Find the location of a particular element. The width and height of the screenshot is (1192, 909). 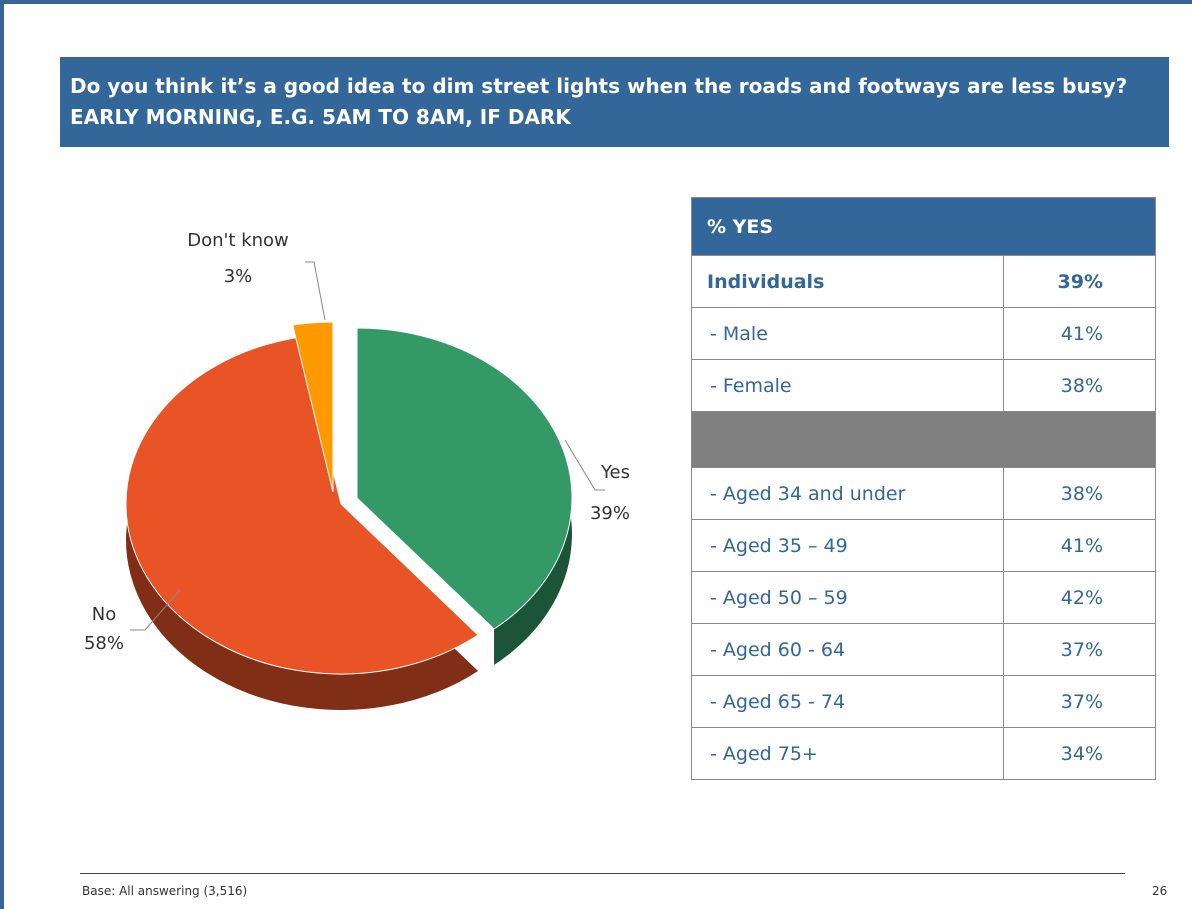

slide-left-border is located at coordinates (2, 454).